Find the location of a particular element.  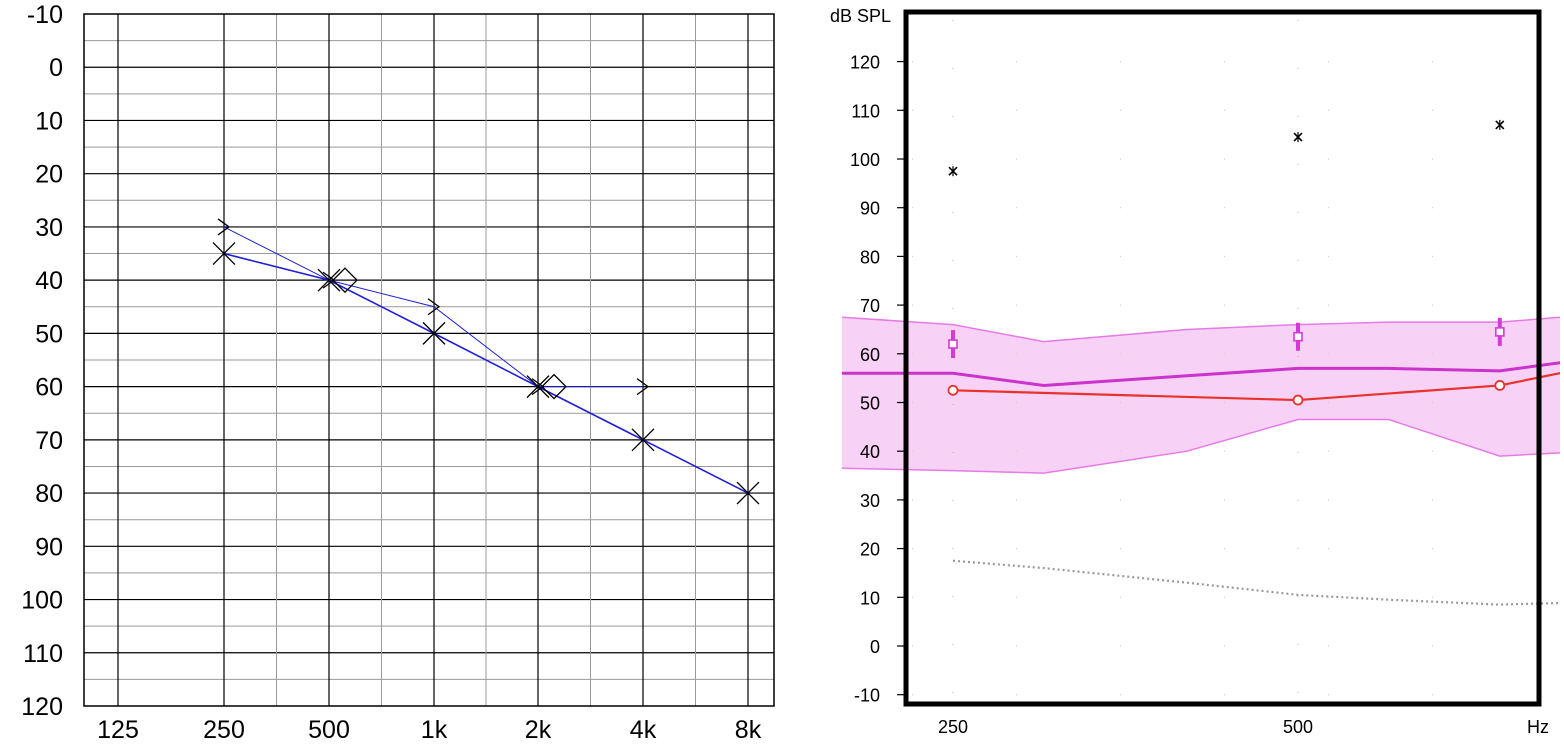

left-x-tick-label: 1k is located at coordinates (434, 730).